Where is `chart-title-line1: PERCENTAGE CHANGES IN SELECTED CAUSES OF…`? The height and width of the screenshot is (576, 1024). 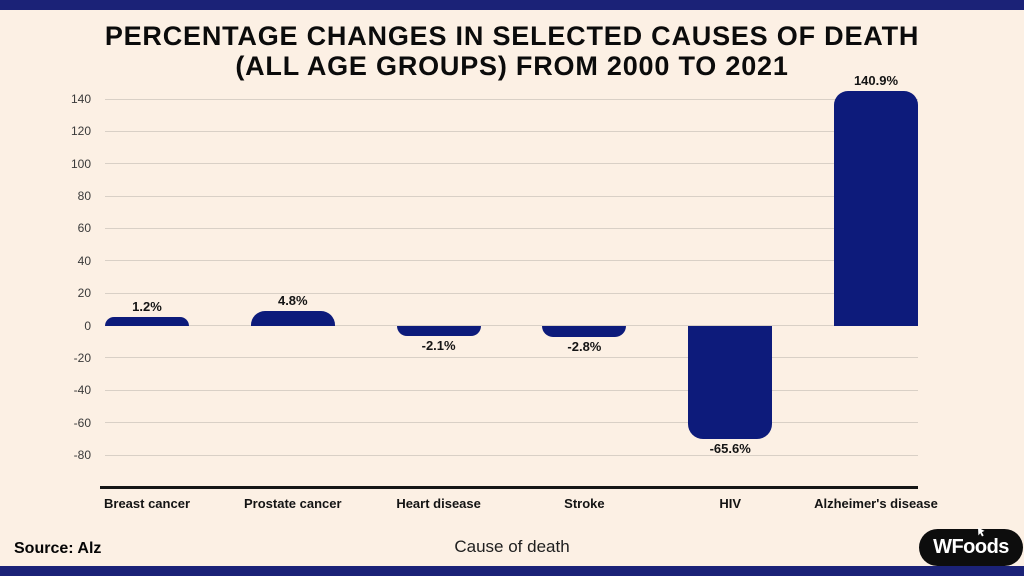
chart-title-line1: PERCENTAGE CHANGES IN SELECTED CAUSES OF… is located at coordinates (512, 36).